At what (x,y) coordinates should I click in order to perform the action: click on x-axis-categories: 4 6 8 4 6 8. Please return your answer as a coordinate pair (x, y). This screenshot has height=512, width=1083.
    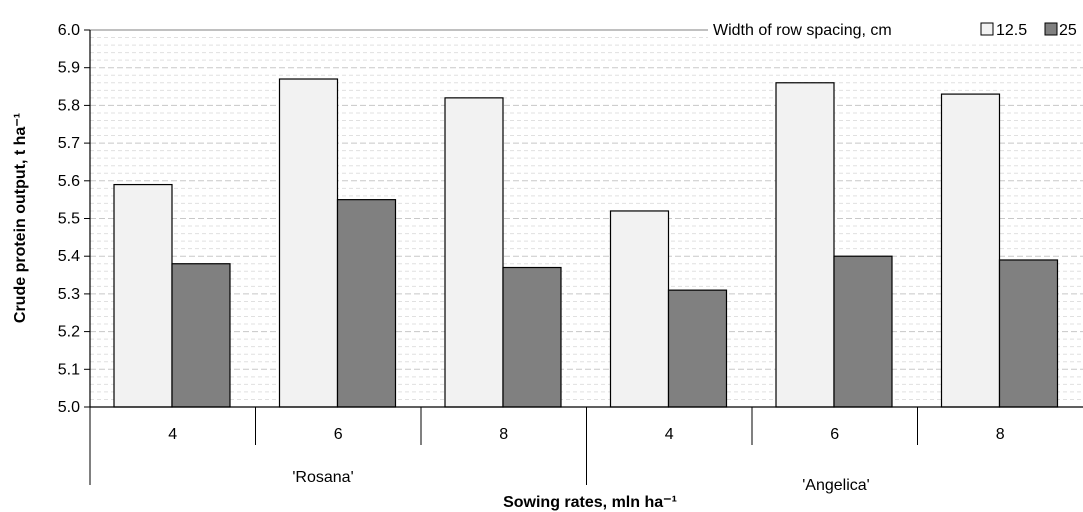
    Looking at the image, I should click on (586, 434).